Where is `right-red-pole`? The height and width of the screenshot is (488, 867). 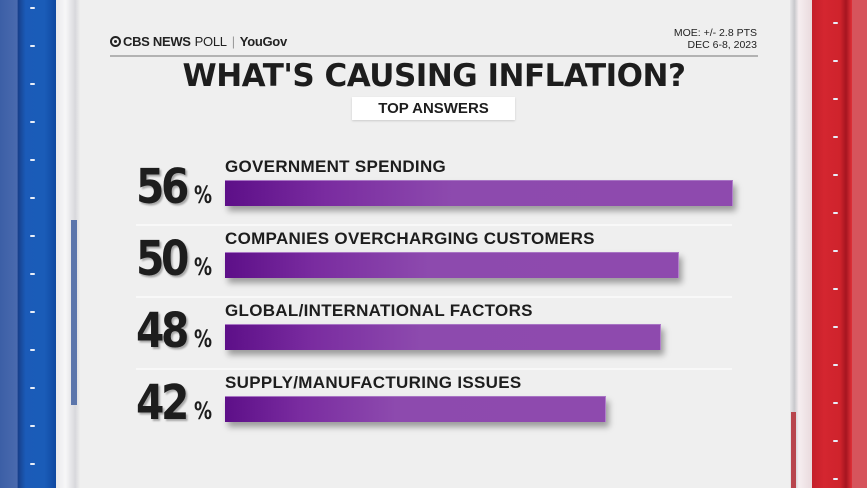 right-red-pole is located at coordinates (832, 244).